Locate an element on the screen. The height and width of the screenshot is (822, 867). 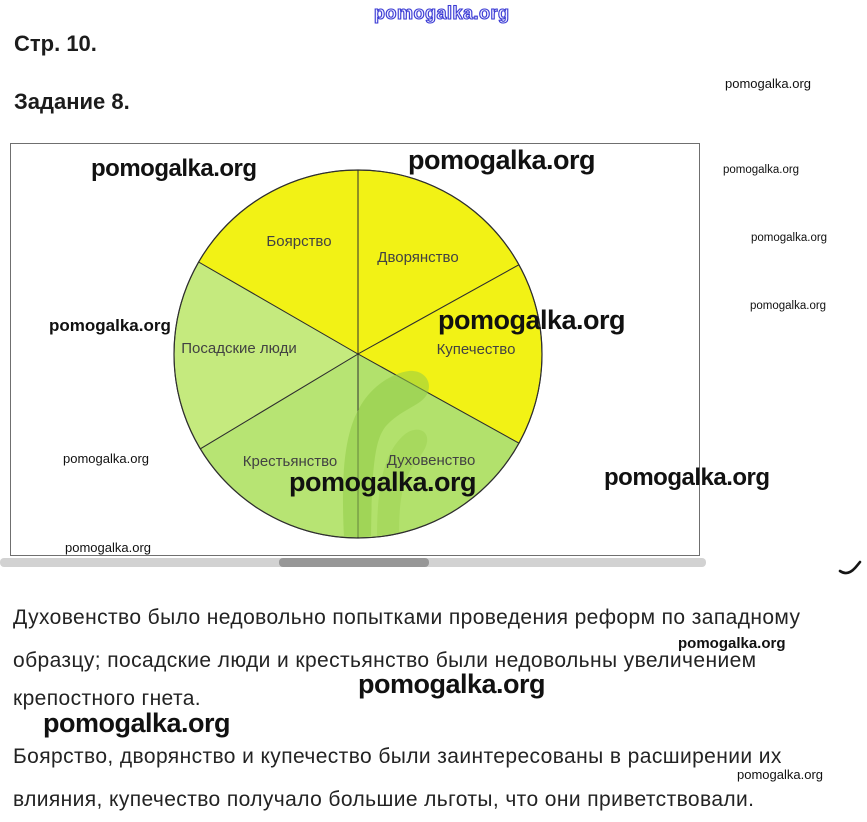
scrollbar-thumb is located at coordinates (354, 562).